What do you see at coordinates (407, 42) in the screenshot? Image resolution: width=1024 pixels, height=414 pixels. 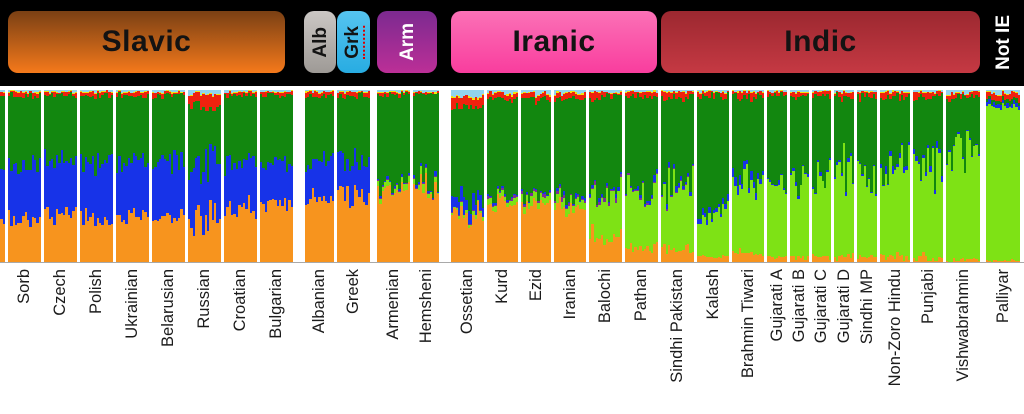 I see `section-label: Arm` at bounding box center [407, 42].